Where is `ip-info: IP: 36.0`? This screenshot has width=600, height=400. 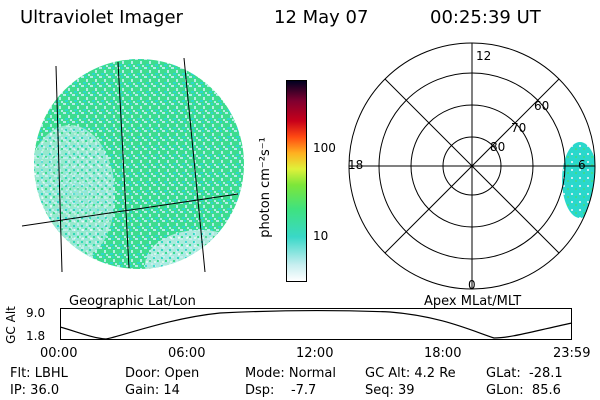 ip-info: IP: 36.0 is located at coordinates (35, 390).